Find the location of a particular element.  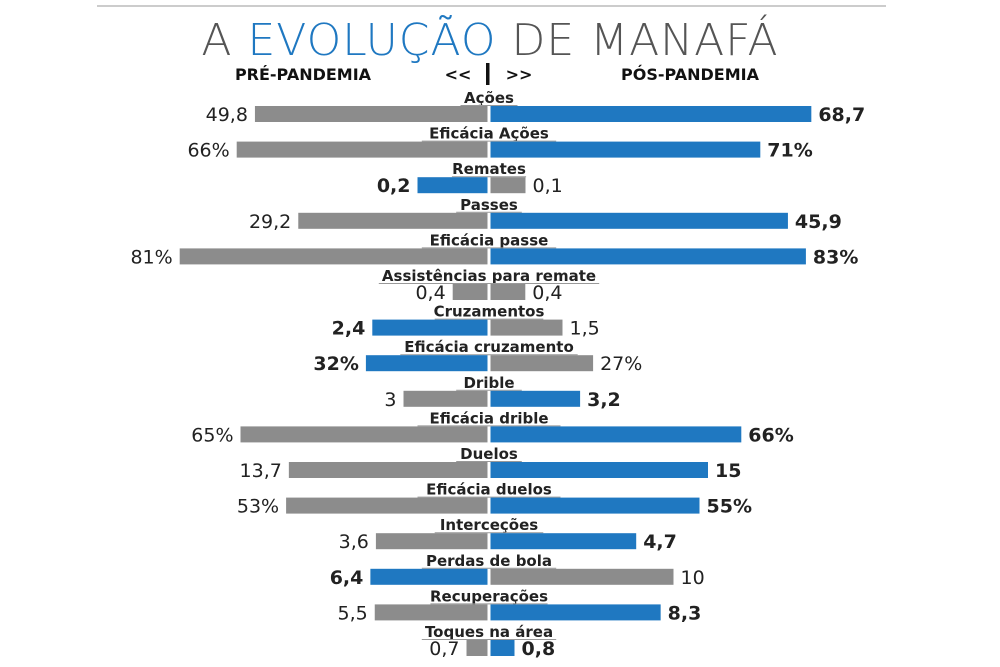

value-label-pre-pandemia: 65% is located at coordinates (212, 435).